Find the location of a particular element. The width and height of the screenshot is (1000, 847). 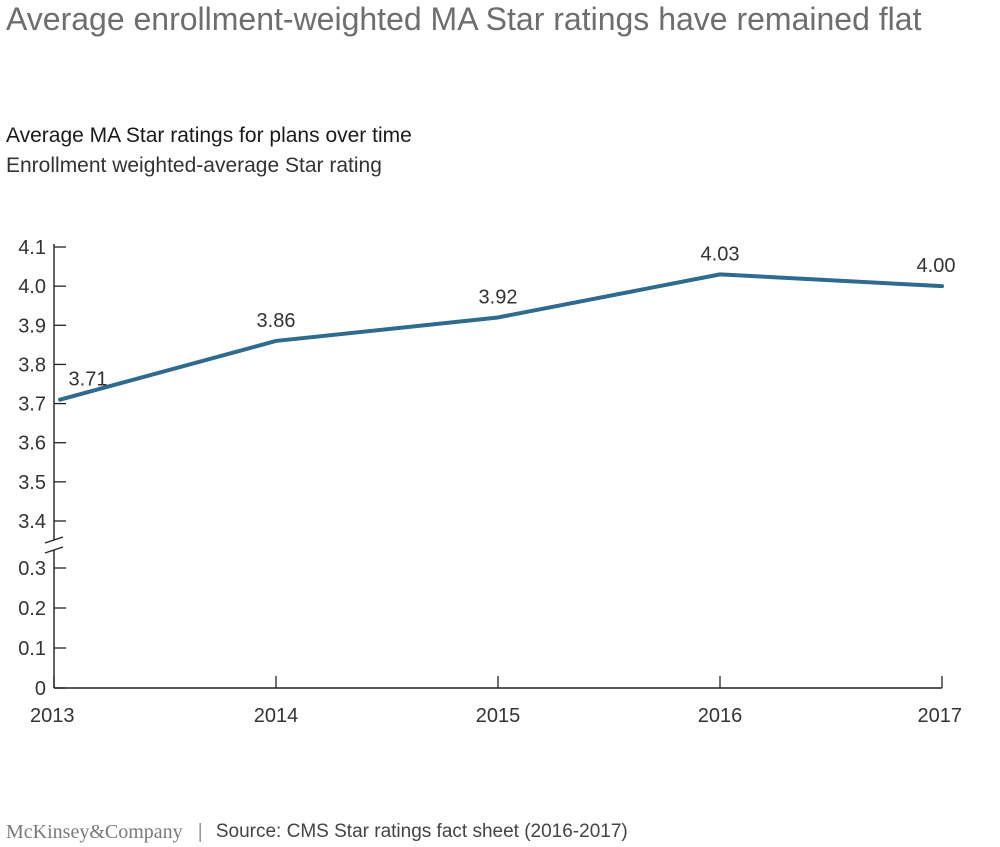

series-line is located at coordinates (501, 337).